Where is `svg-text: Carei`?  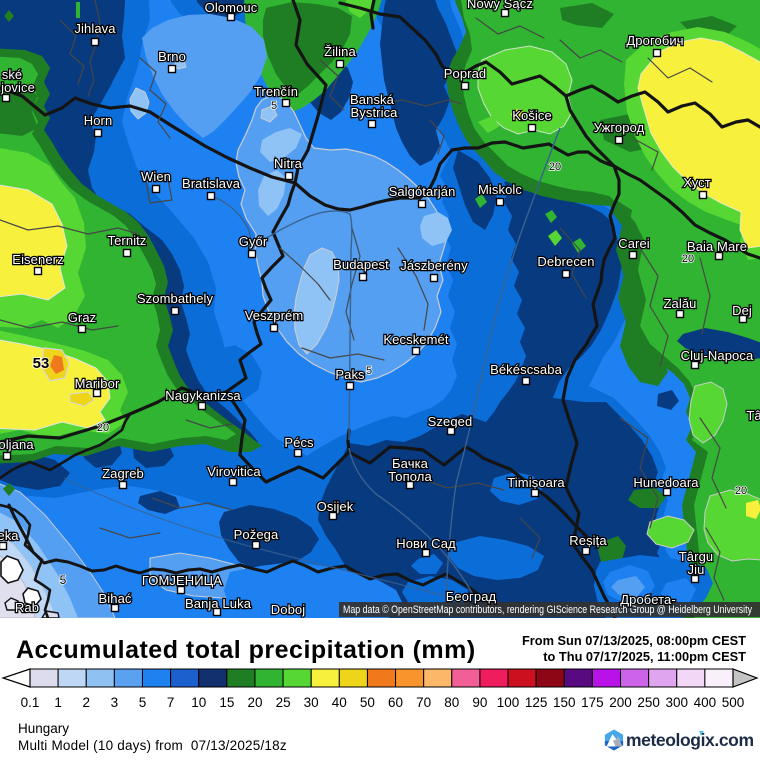
svg-text: Carei is located at coordinates (634, 243).